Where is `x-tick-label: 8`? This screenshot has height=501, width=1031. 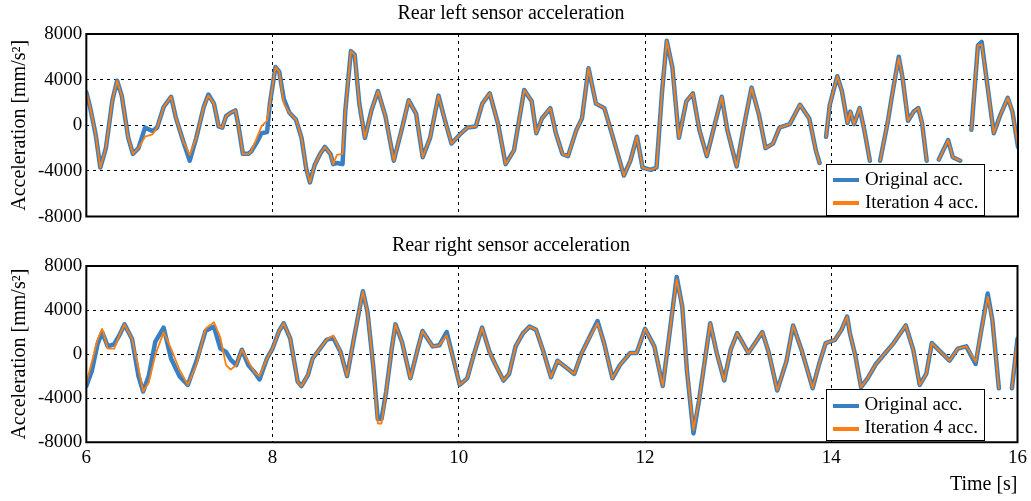 x-tick-label: 8 is located at coordinates (272, 456).